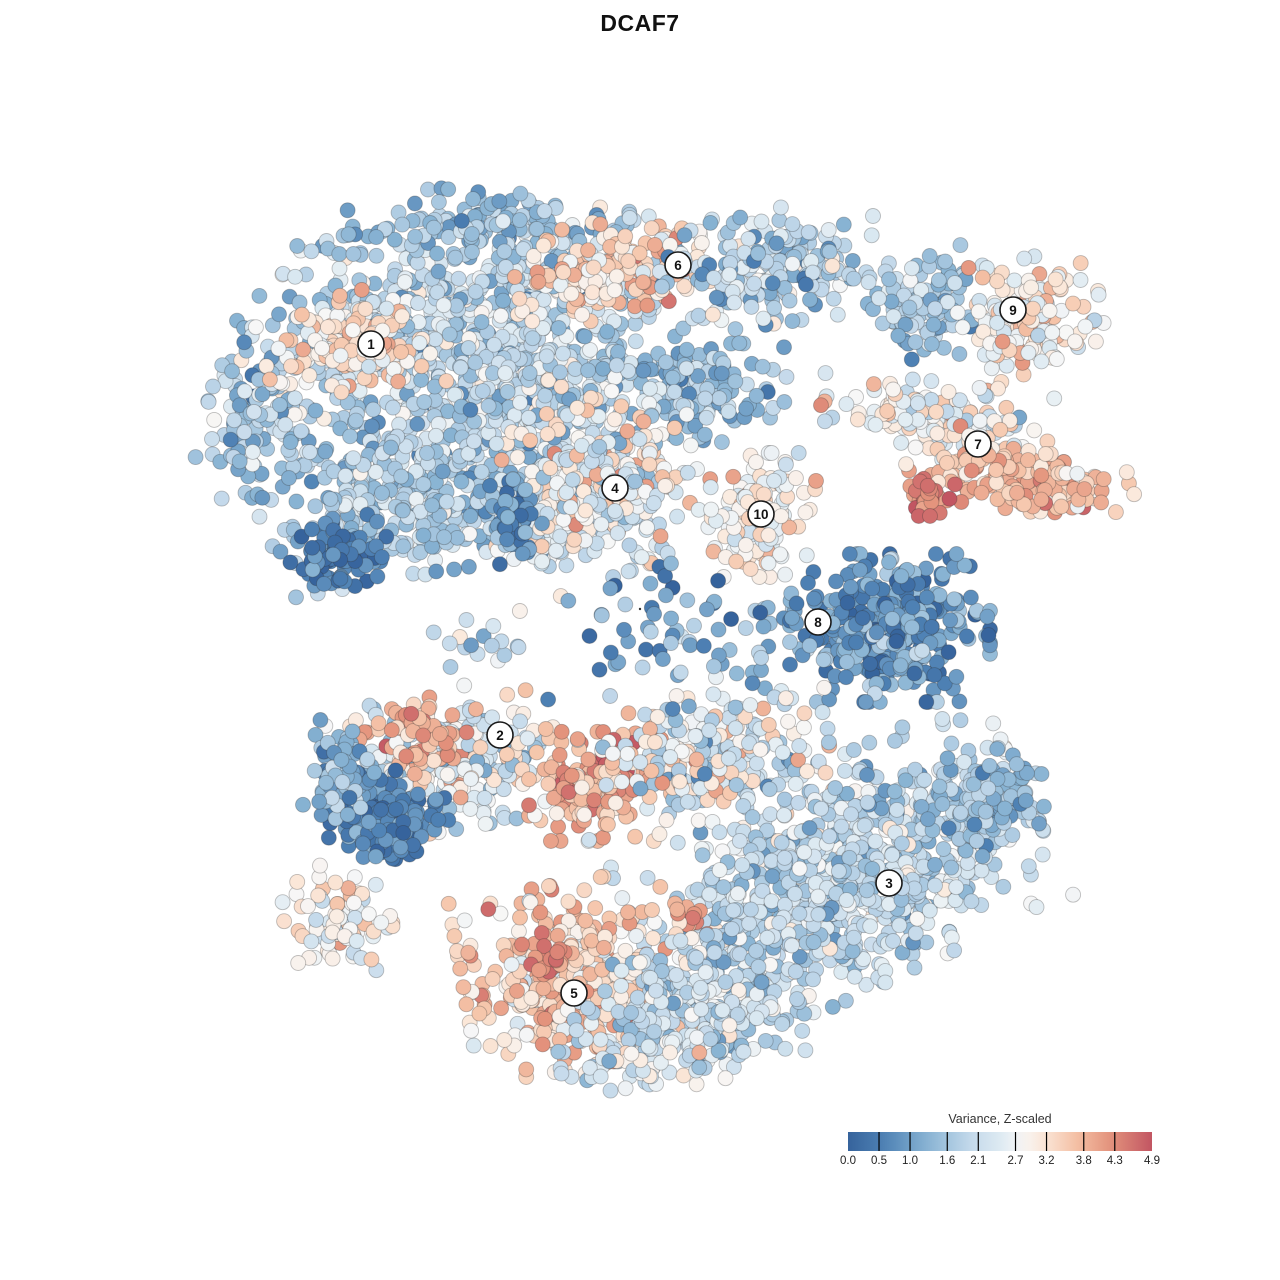 The height and width of the screenshot is (1280, 1280). I want to click on legend-tick-label: 2.7, so click(1015, 1161).